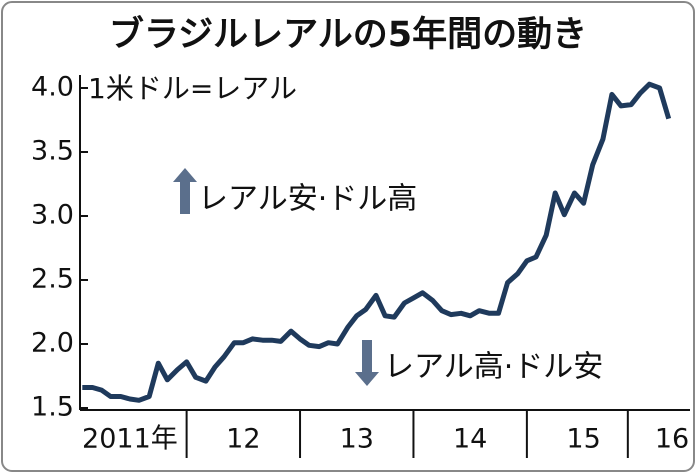 The width and height of the screenshot is (696, 473). What do you see at coordinates (672, 439) in the screenshot?
I see `x-tick-label: 16` at bounding box center [672, 439].